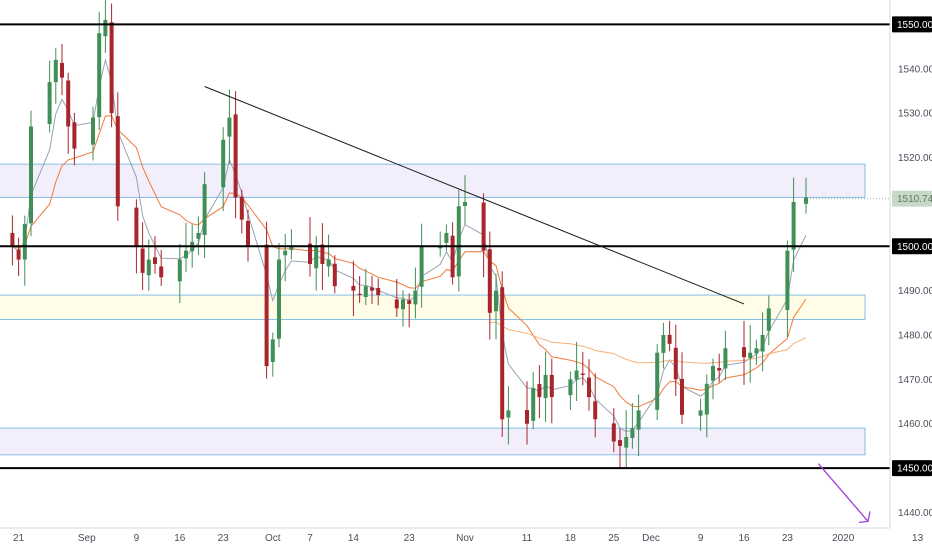  What do you see at coordinates (433, 307) in the screenshot?
I see `zone-mid` at bounding box center [433, 307].